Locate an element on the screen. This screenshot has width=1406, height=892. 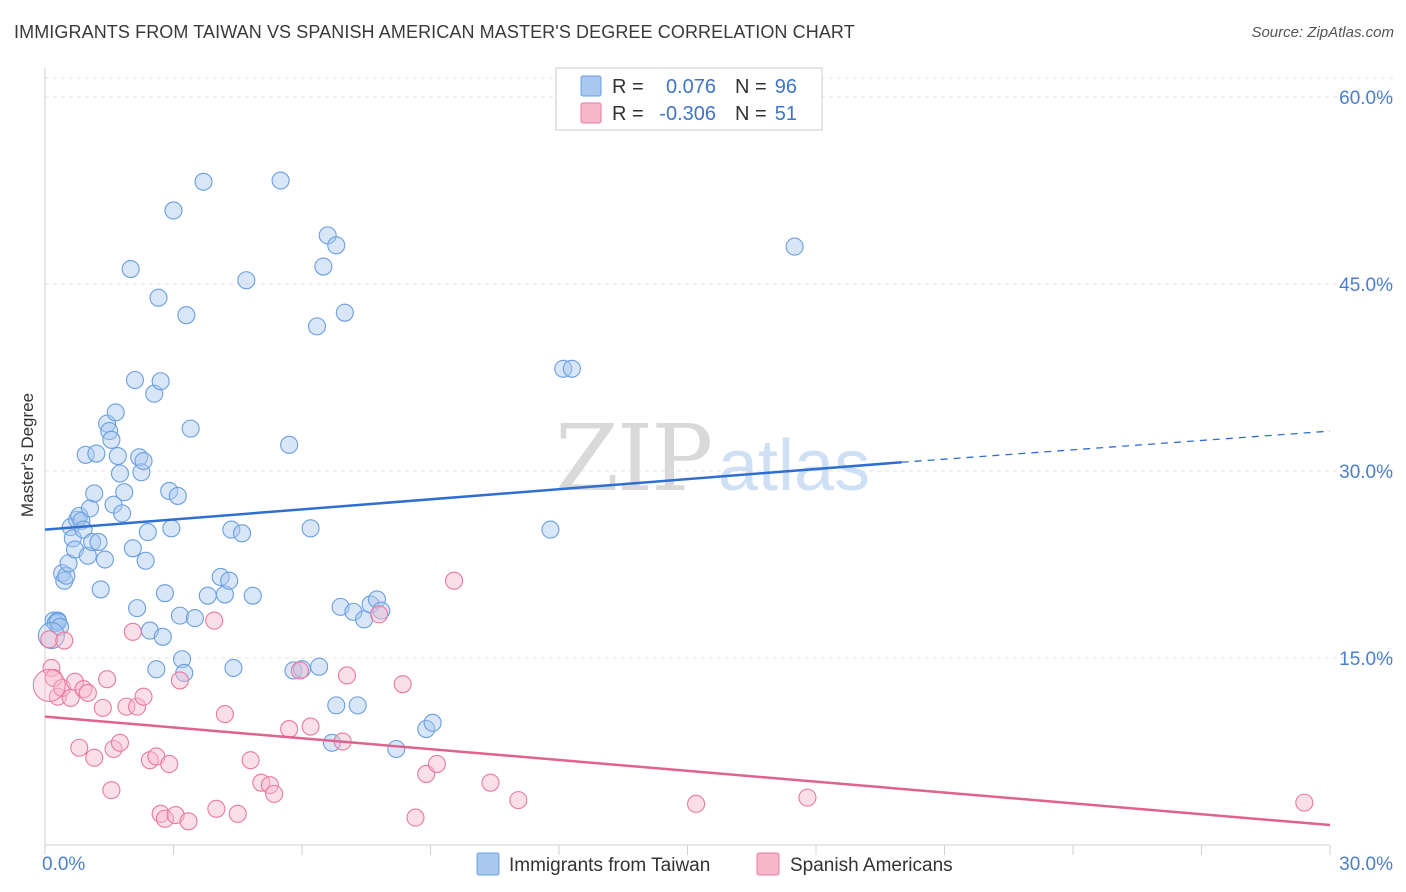
x-tick-label: 30.0% is located at coordinates (1366, 864).